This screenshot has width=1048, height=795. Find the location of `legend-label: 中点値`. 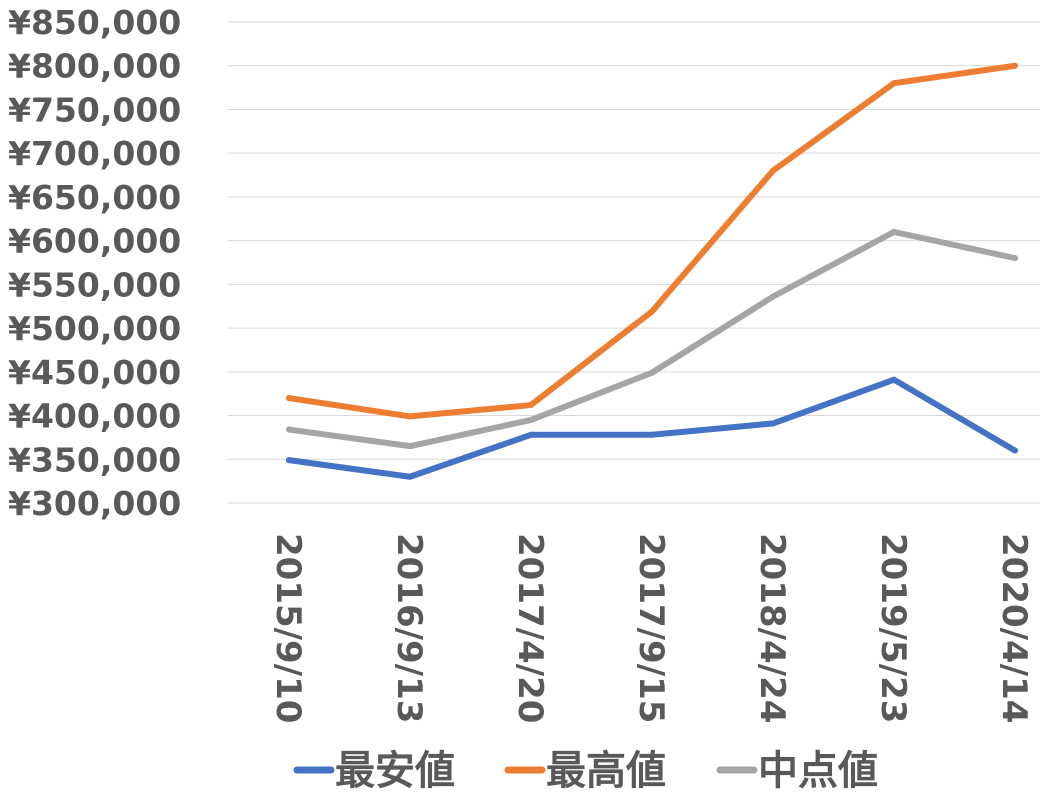

legend-label: 中点値 is located at coordinates (818, 771).